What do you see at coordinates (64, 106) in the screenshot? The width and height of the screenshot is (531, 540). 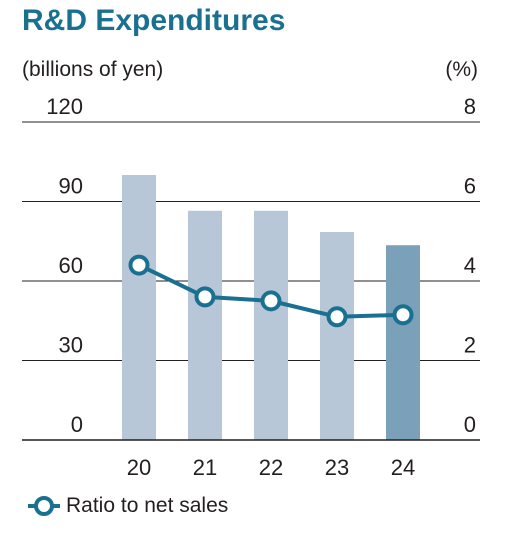 I see `left-axis-tick: 120` at bounding box center [64, 106].